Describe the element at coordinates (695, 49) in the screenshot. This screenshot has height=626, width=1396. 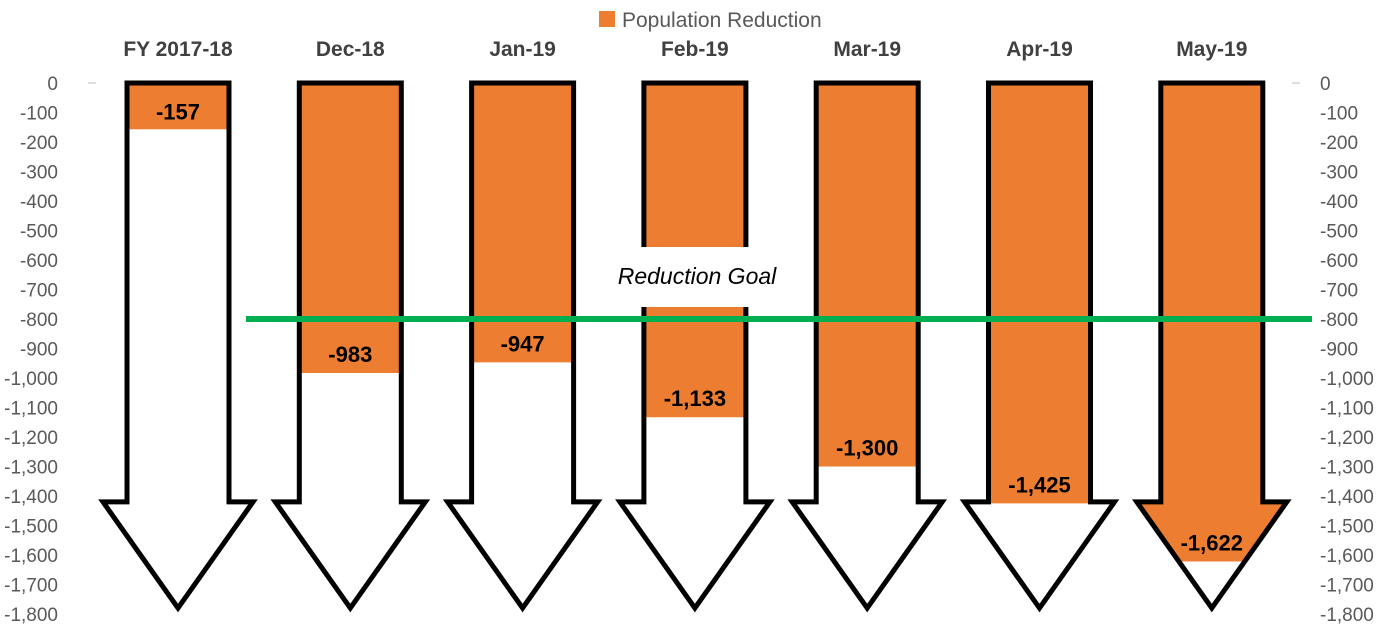
I see `category-label: Feb-19` at that location.